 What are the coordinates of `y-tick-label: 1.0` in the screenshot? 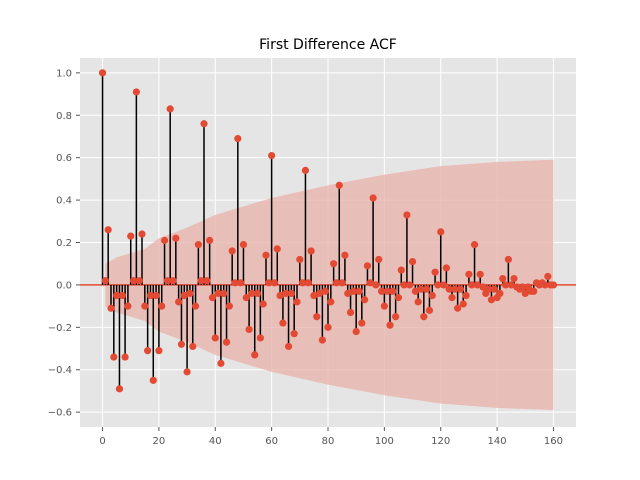 It's located at (64, 73).